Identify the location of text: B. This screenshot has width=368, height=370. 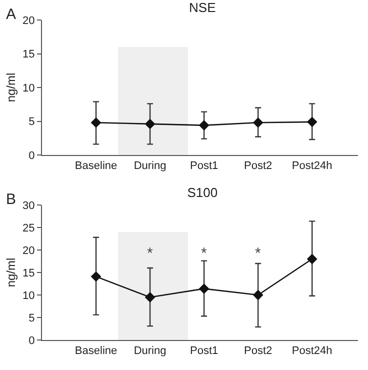
(11, 199).